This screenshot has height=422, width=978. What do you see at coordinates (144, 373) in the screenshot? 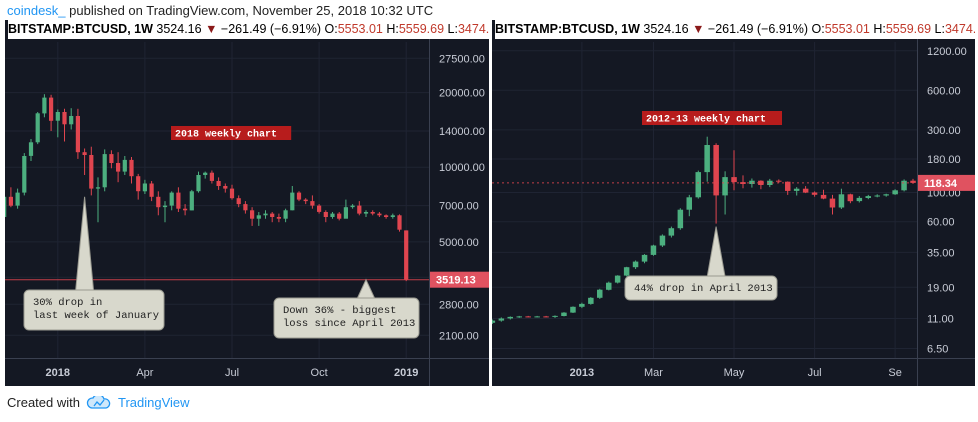
I see `x-tick-label: Apr` at bounding box center [144, 373].